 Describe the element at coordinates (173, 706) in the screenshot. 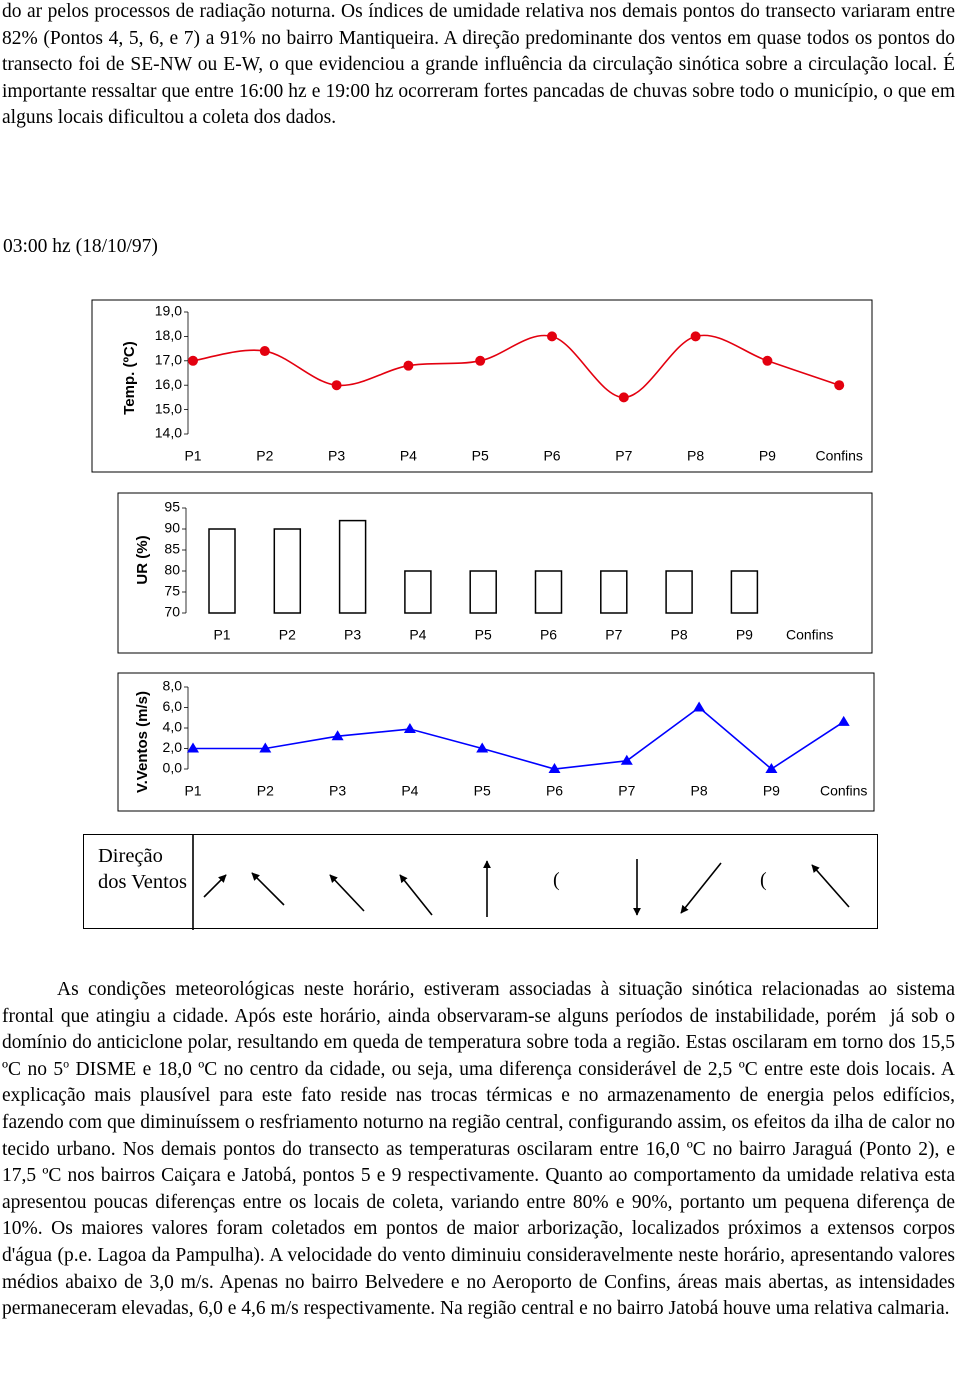

I see `y-tick-label: 6,0` at that location.